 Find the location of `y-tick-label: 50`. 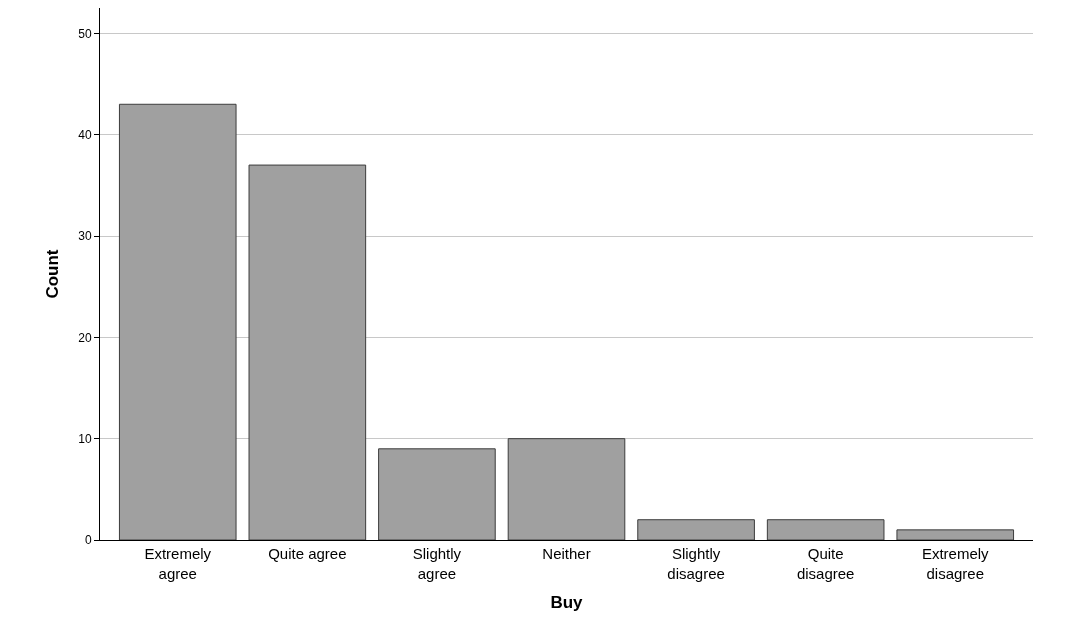

y-tick-label: 50 is located at coordinates (85, 33).